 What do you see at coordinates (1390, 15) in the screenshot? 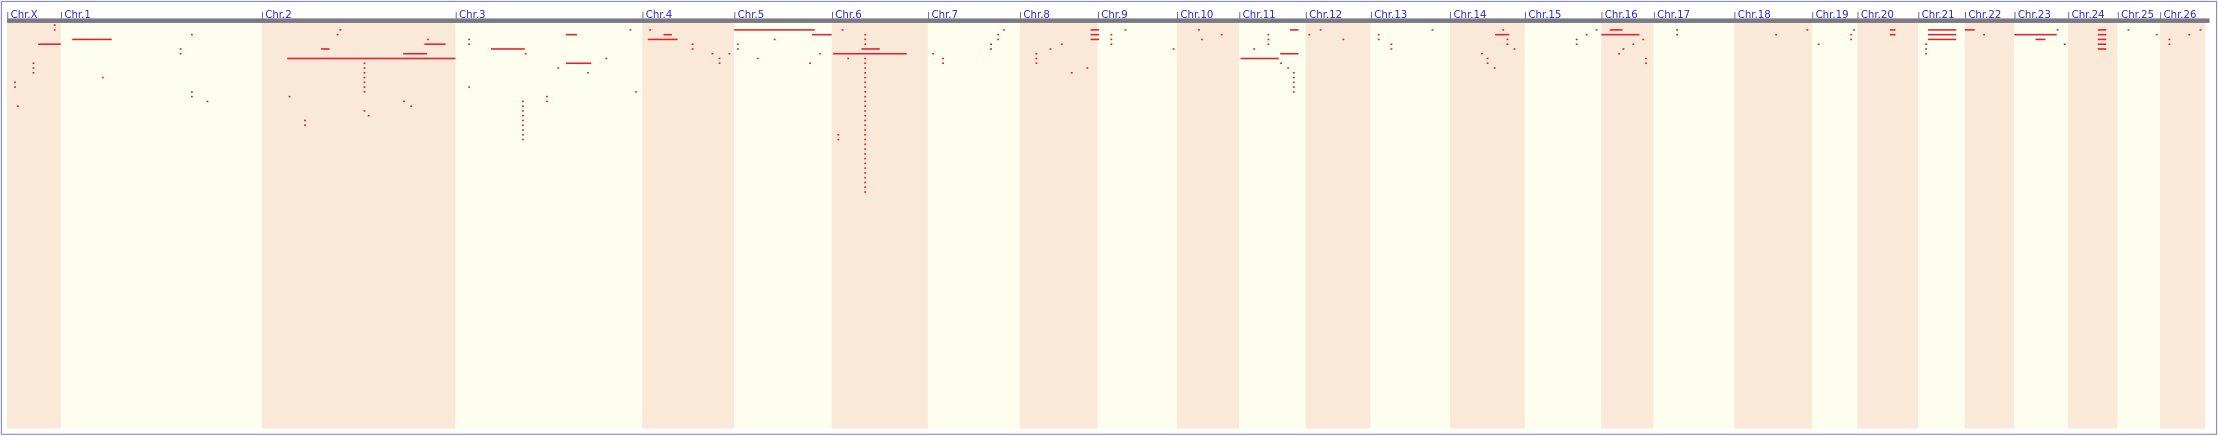
I see `chromosome-label: Chr.13` at bounding box center [1390, 15].